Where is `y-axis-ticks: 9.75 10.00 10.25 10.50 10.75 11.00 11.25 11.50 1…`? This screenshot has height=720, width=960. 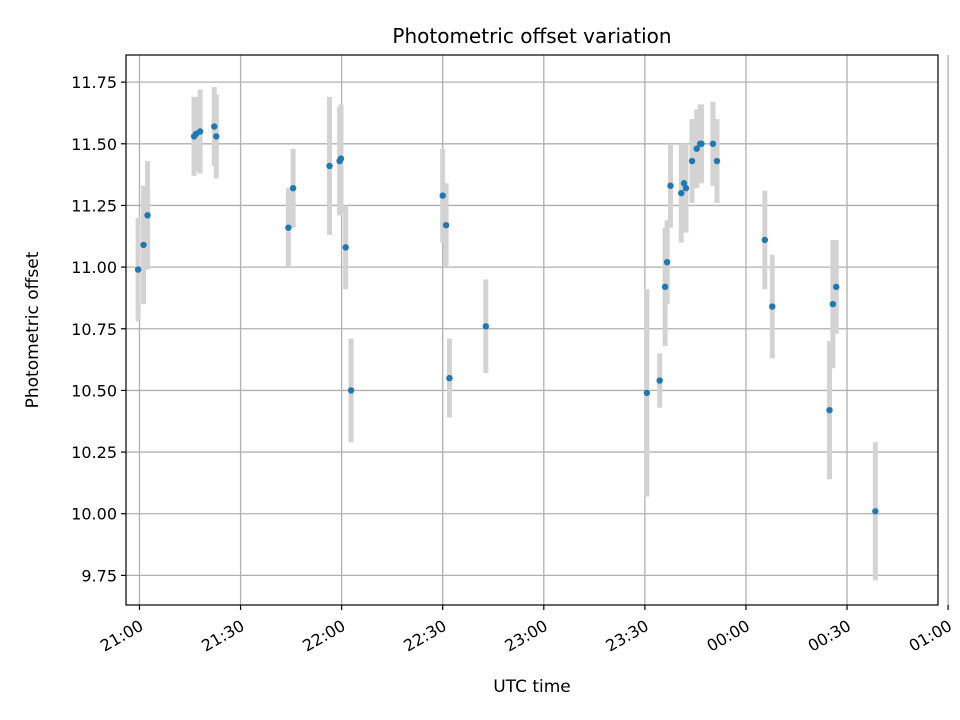
y-axis-ticks: 9.75 10.00 10.25 10.50 10.75 11.00 11.25 11.50 1… is located at coordinates (98, 329).